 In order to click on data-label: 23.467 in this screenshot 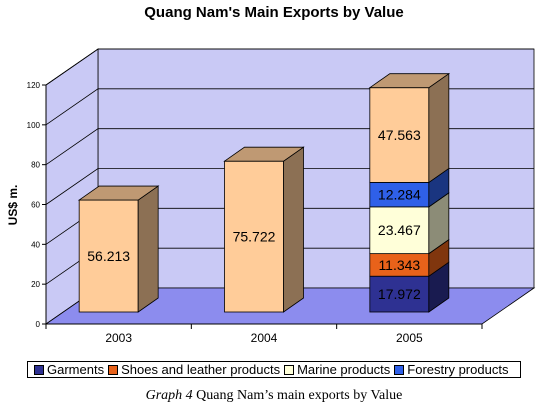, I will do `click(399, 230)`.